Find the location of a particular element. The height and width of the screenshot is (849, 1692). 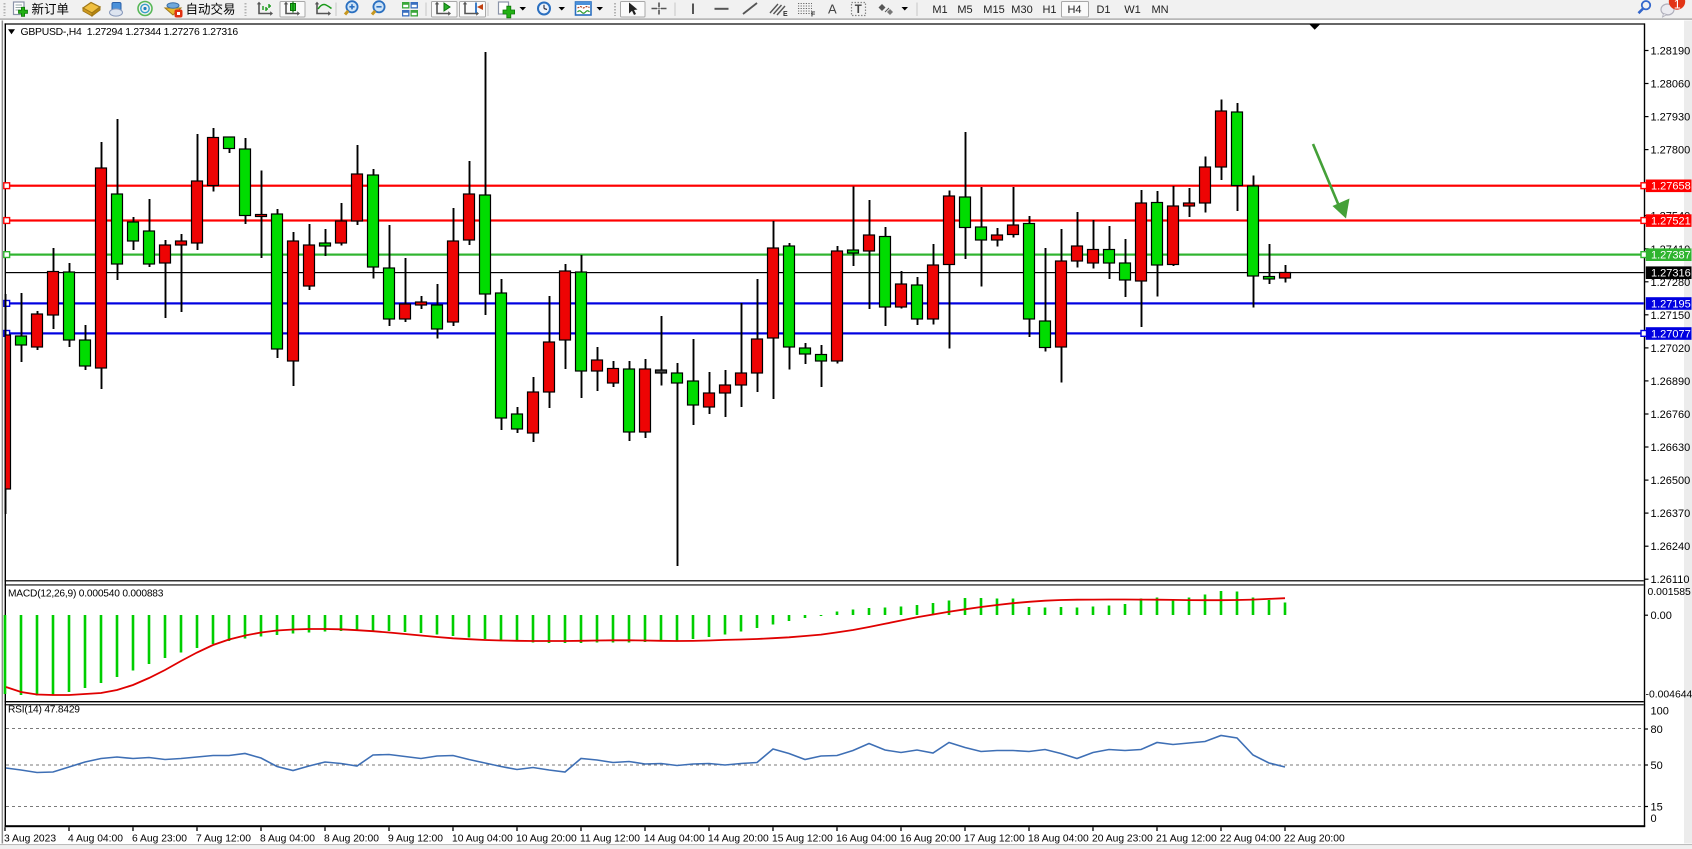

svg-text: 自动交易 is located at coordinates (211, 9).